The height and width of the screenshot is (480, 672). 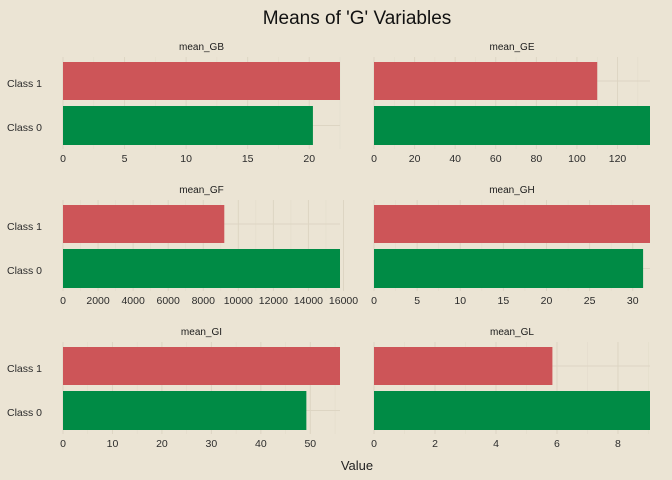 What do you see at coordinates (201, 332) in the screenshot?
I see `panel-title: mean_GI` at bounding box center [201, 332].